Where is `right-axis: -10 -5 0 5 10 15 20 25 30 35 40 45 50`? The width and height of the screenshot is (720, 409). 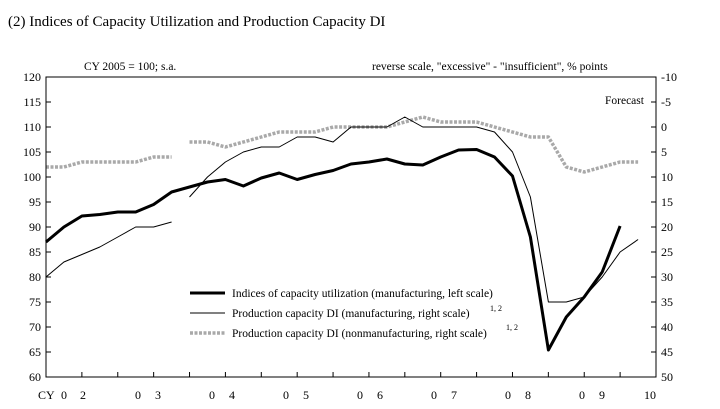 right-axis: -10 -5 0 5 10 15 20 25 30 35 40 45 50 is located at coordinates (664, 227).